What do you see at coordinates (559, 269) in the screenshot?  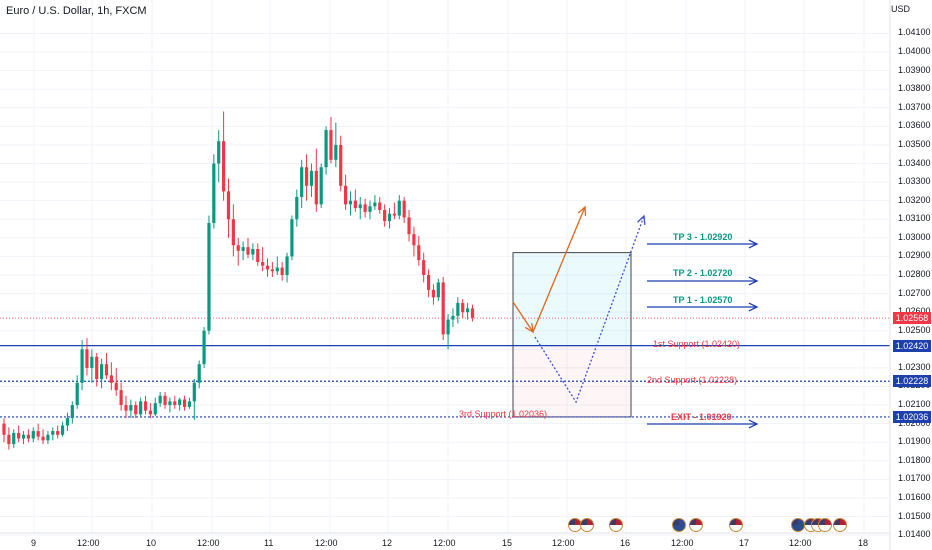 I see `path-arrow-up` at bounding box center [559, 269].